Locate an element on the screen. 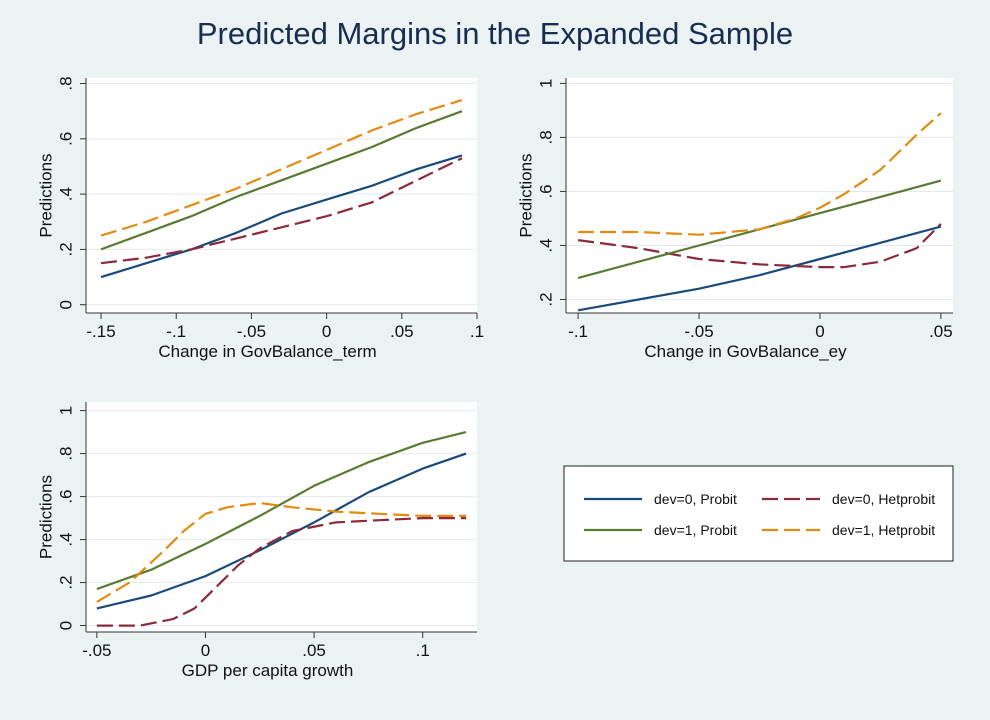 This screenshot has height=720, width=990. legend-label-dev1-hetprobit: dev=1, Hetprobit is located at coordinates (883, 530).